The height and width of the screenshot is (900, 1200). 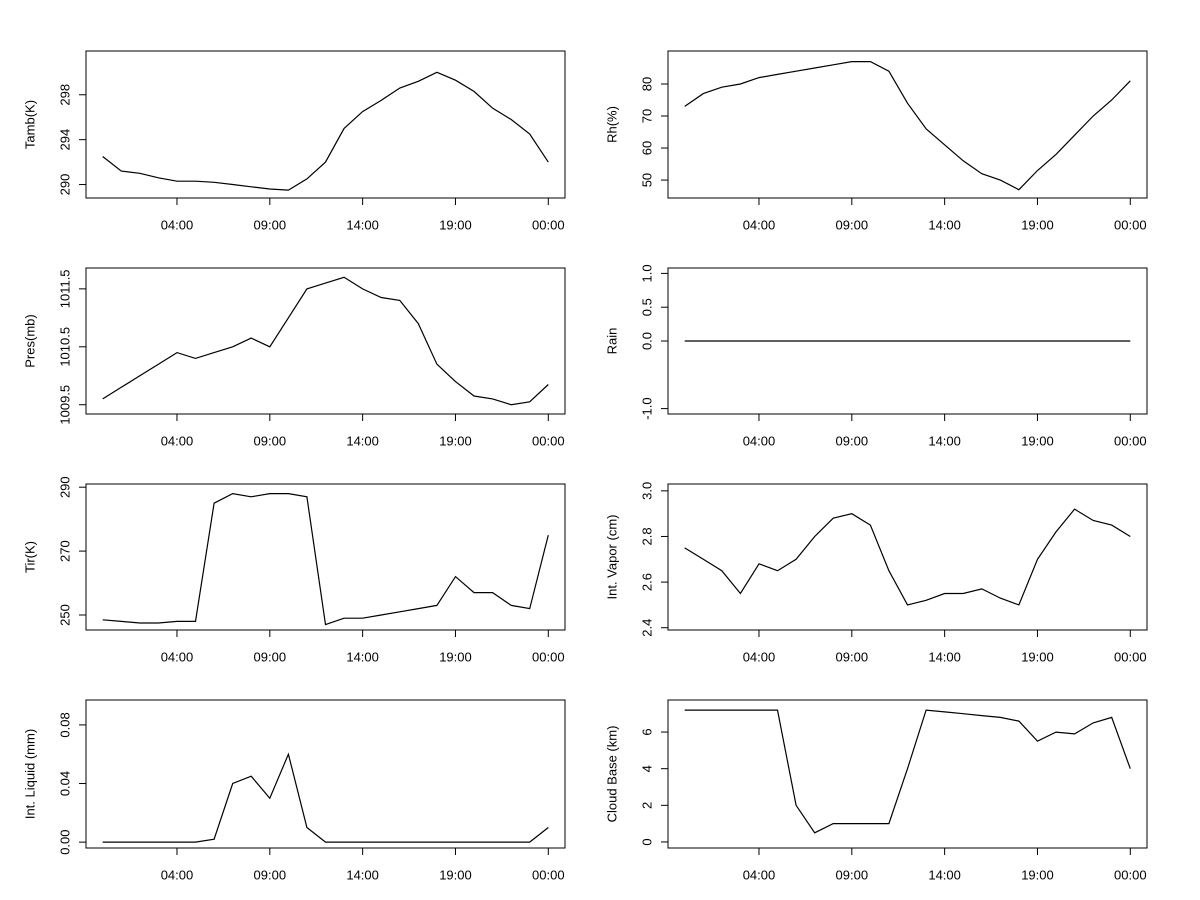 I want to click on y-tick-label: 3.0, so click(x=646, y=491).